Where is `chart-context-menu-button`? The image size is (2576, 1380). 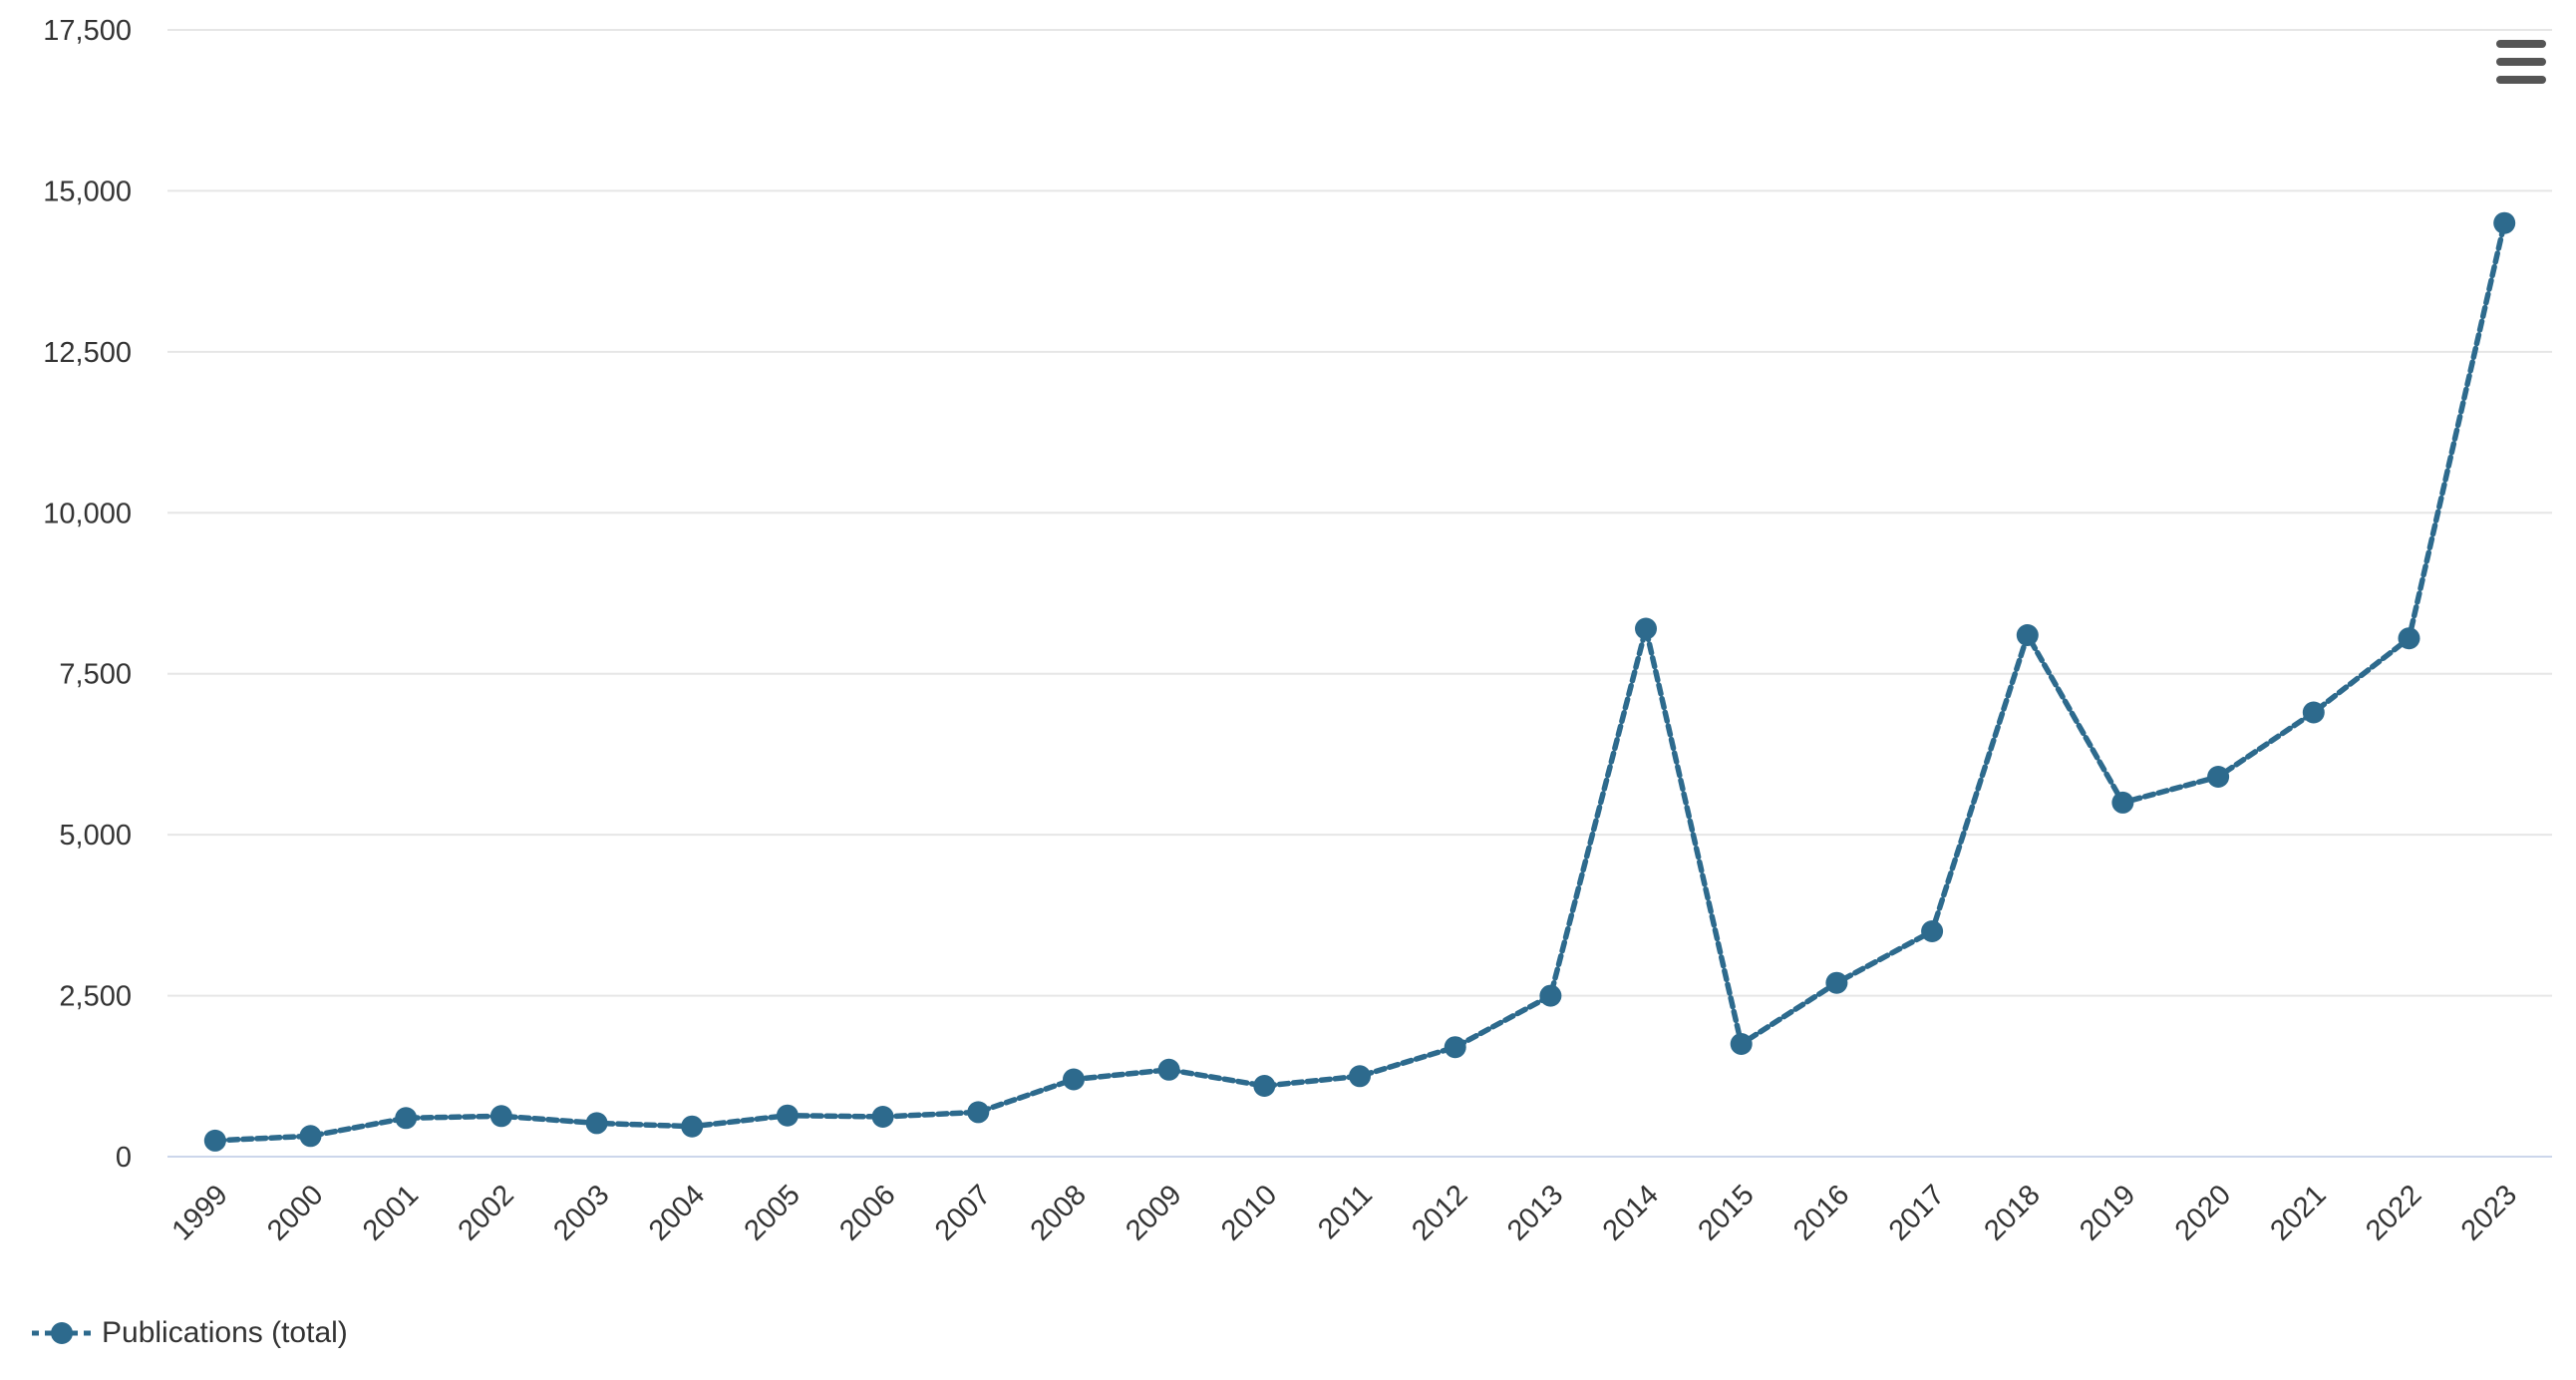 chart-context-menu-button is located at coordinates (2522, 62).